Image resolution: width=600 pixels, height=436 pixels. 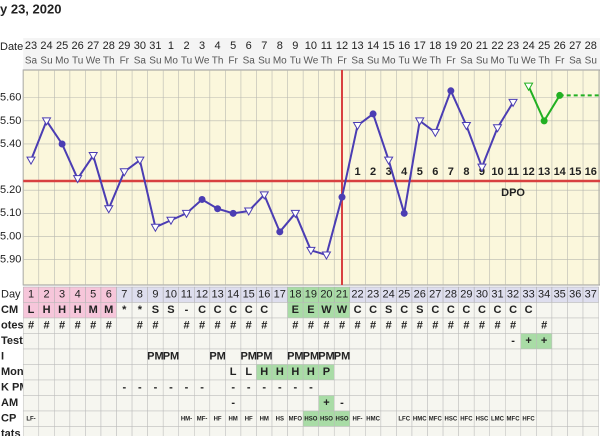 What do you see at coordinates (357, 172) in the screenshot?
I see `dpo-label: 1` at bounding box center [357, 172].